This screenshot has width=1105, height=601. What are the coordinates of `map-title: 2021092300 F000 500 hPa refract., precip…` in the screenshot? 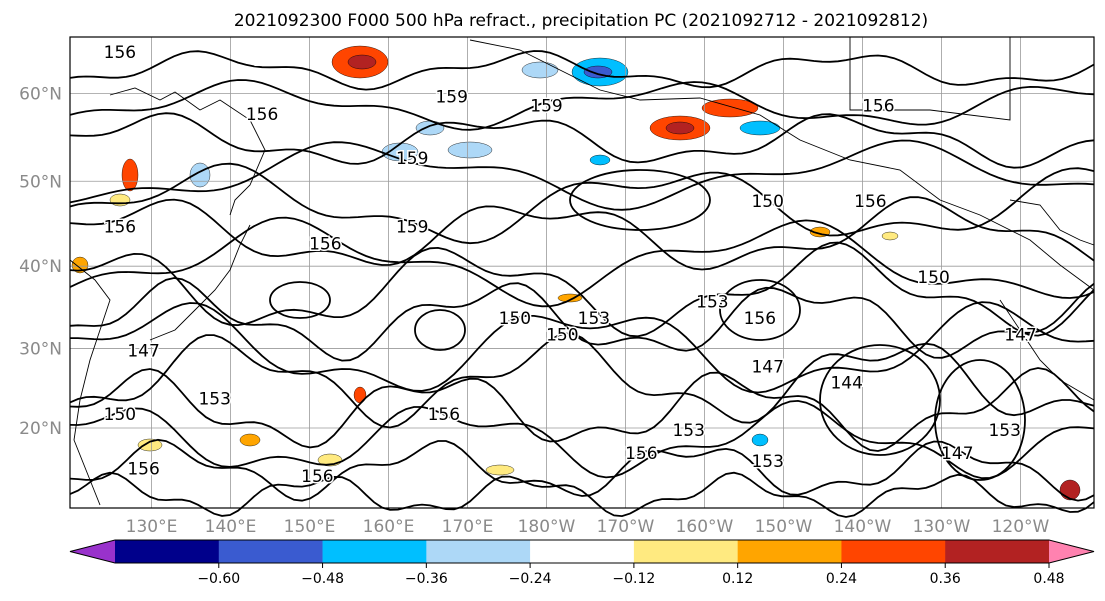 It's located at (581, 21).